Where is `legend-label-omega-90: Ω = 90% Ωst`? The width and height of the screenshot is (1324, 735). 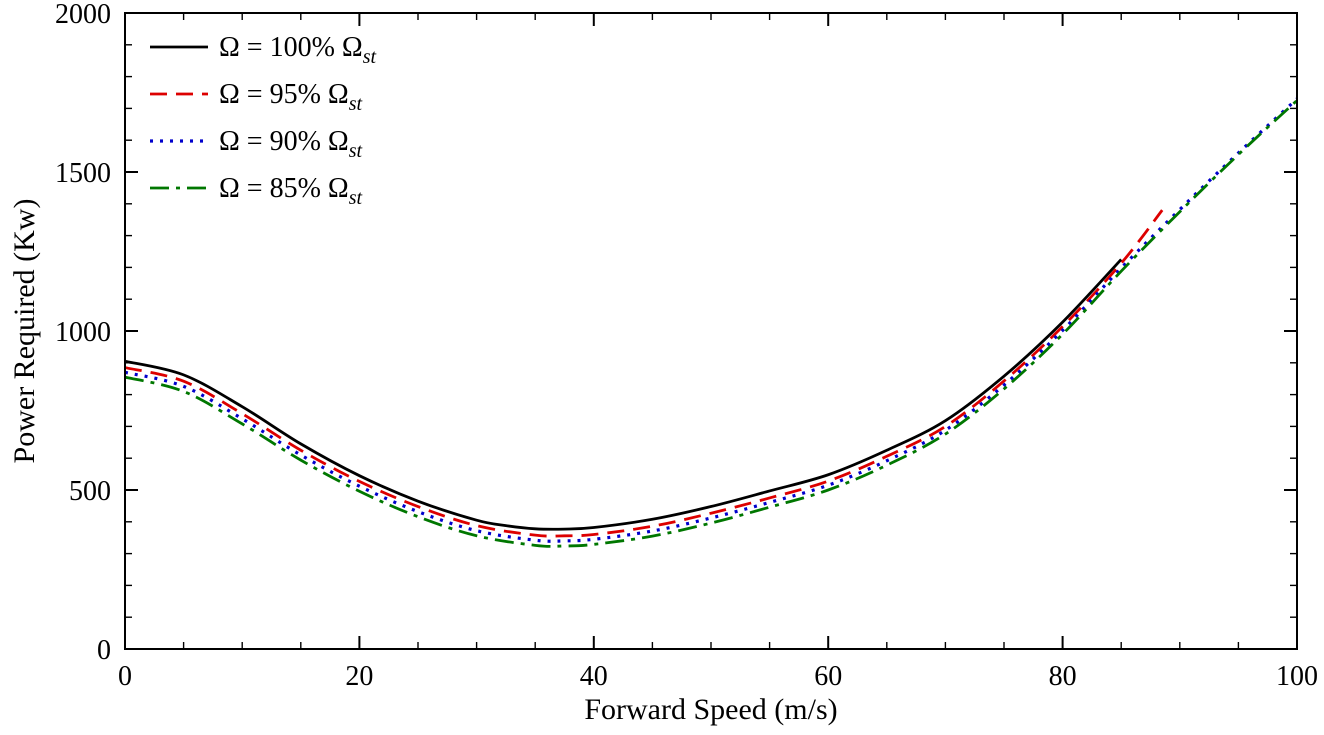
legend-label-omega-90: Ω = 90% Ωst is located at coordinates (291, 144).